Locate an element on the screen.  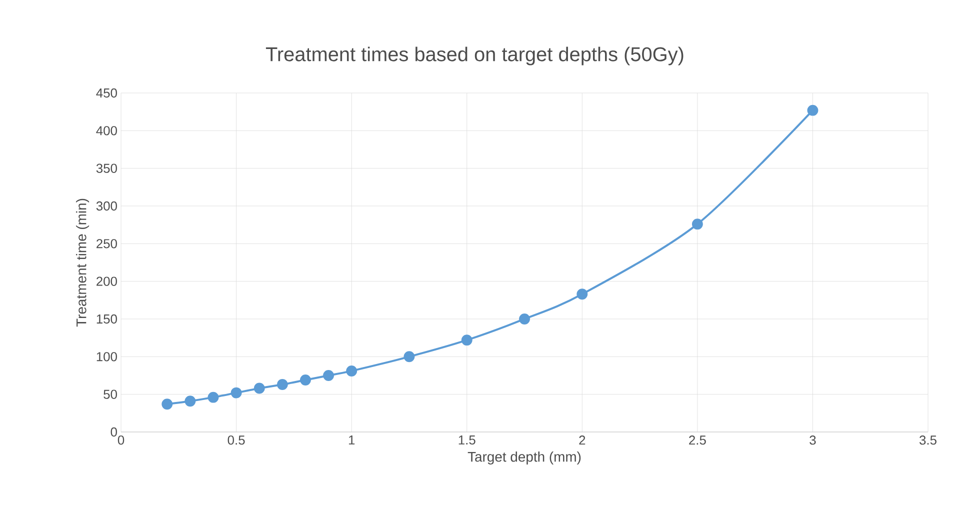
x-tick-label: 2.5 is located at coordinates (697, 440).